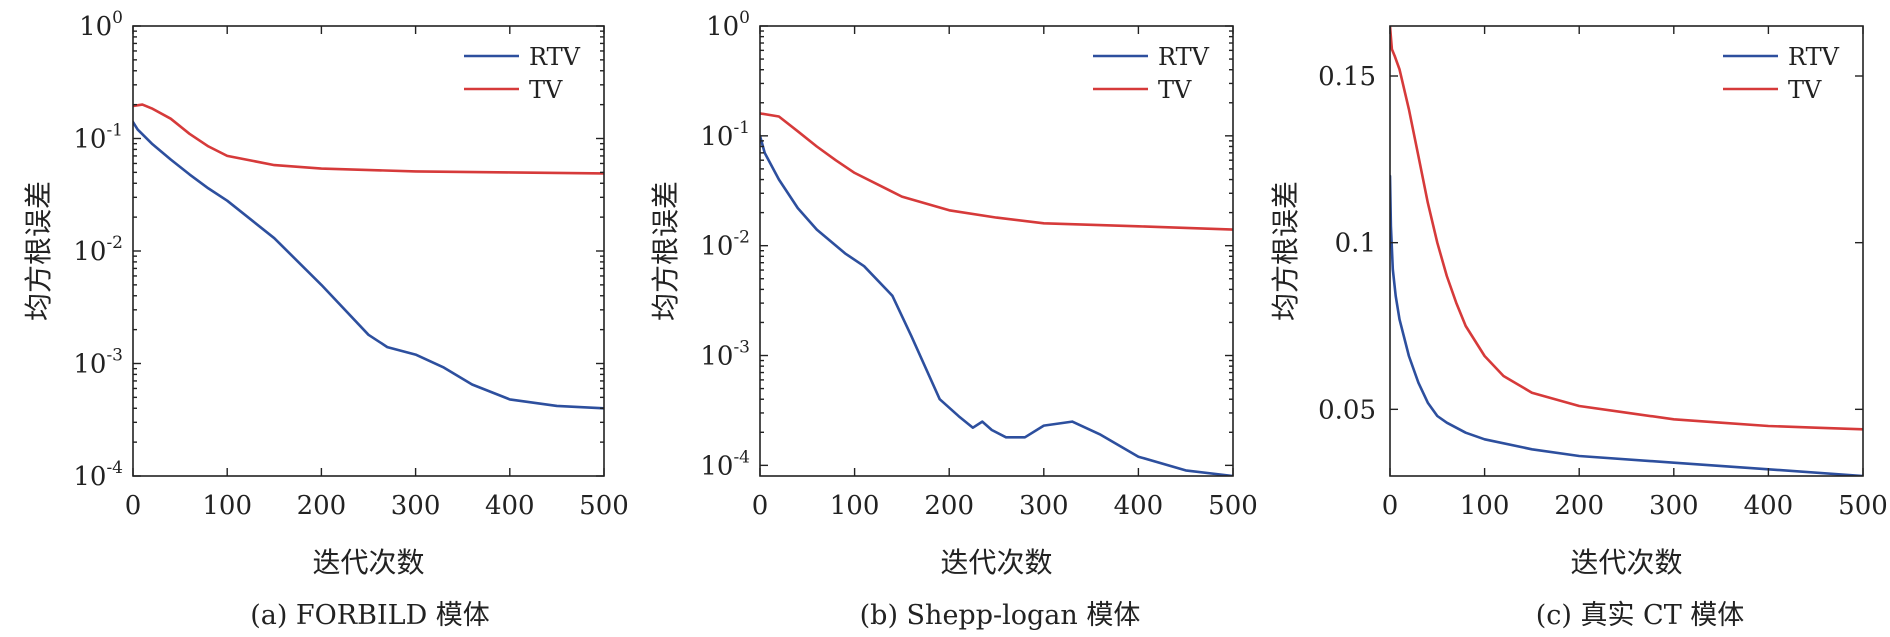 This screenshot has height=637, width=1890. Describe the element at coordinates (1640, 615) in the screenshot. I see `panel-caption: (c) 真实 CT 模体` at that location.